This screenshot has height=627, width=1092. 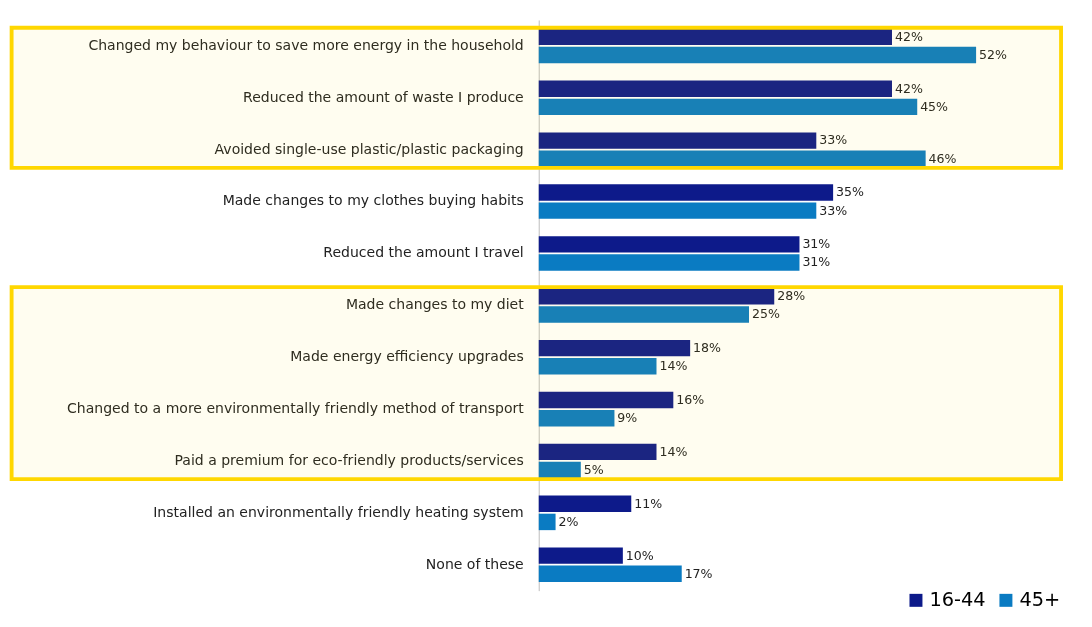 What do you see at coordinates (648, 503) in the screenshot?
I see `data-label: 11%` at bounding box center [648, 503].